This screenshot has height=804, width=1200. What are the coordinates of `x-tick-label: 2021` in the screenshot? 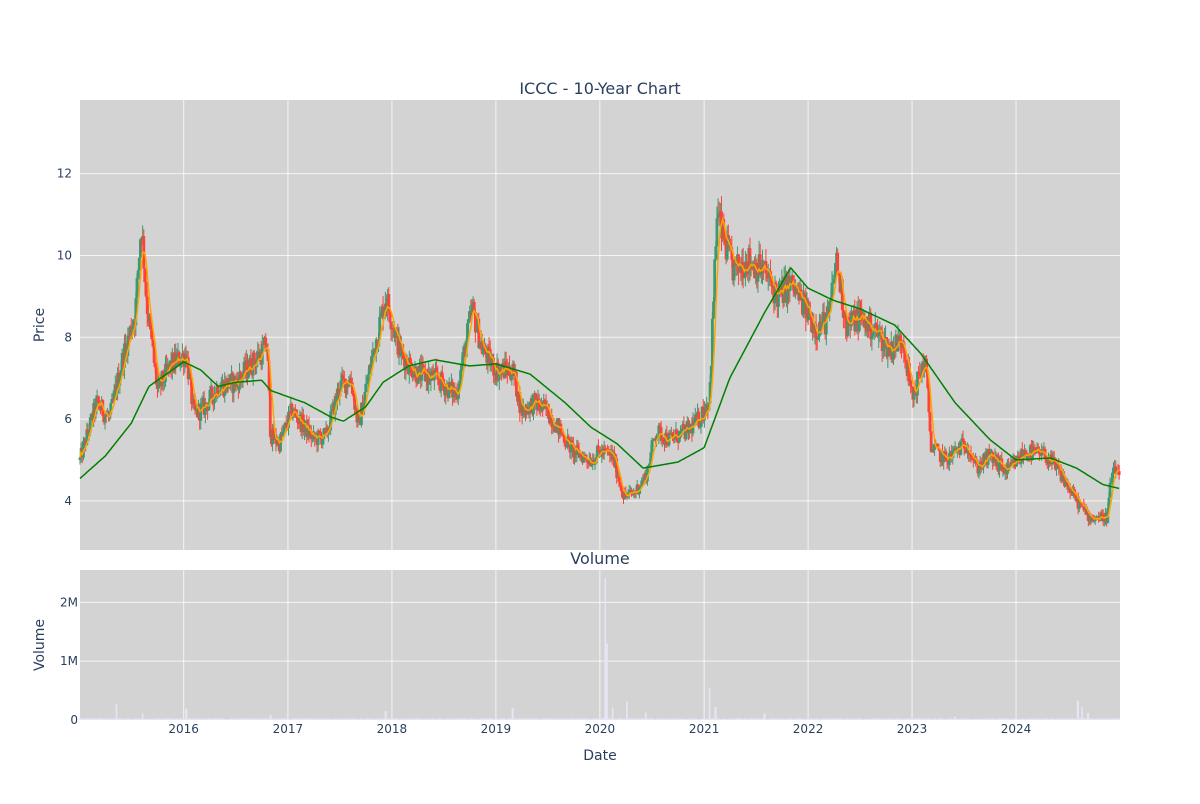 It's located at (704, 729).